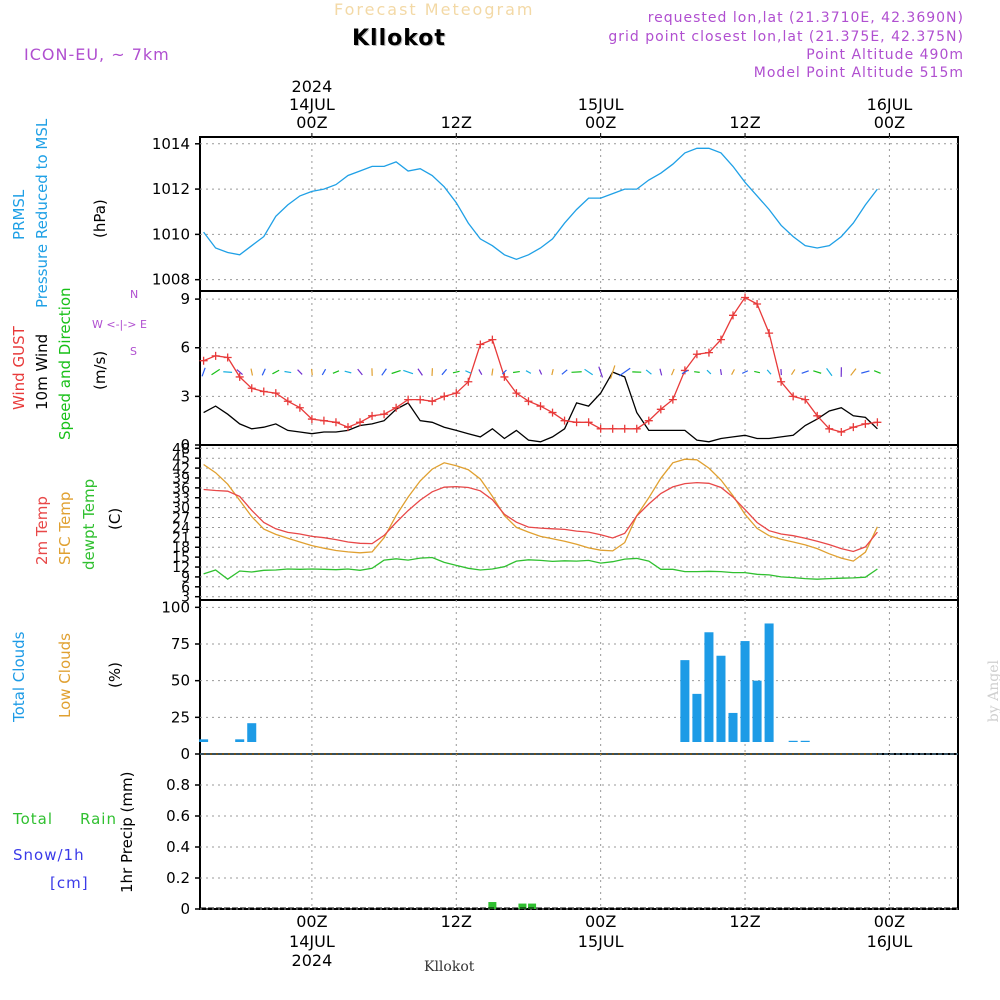 This screenshot has height=1000, width=1000. Describe the element at coordinates (180, 644) in the screenshot. I see `ytick-label-clouds-3: 75` at that location.